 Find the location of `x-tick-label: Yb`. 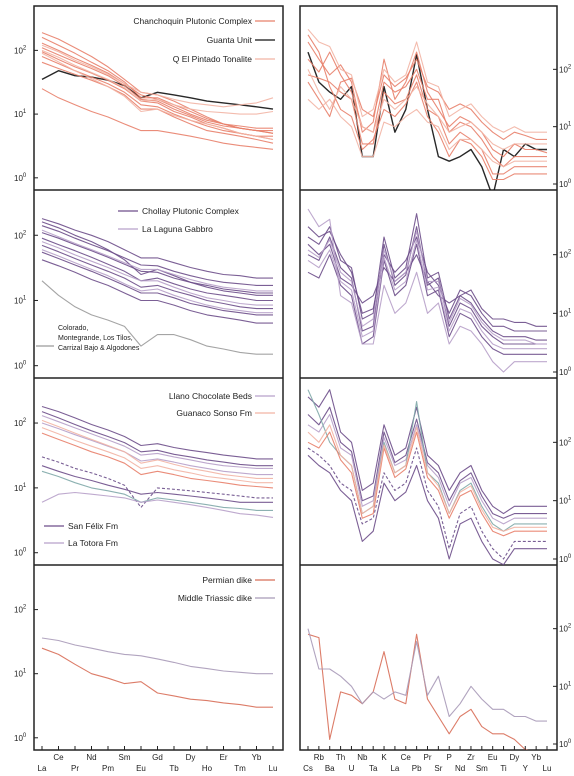

x-tick-label: Yb is located at coordinates (536, 757).